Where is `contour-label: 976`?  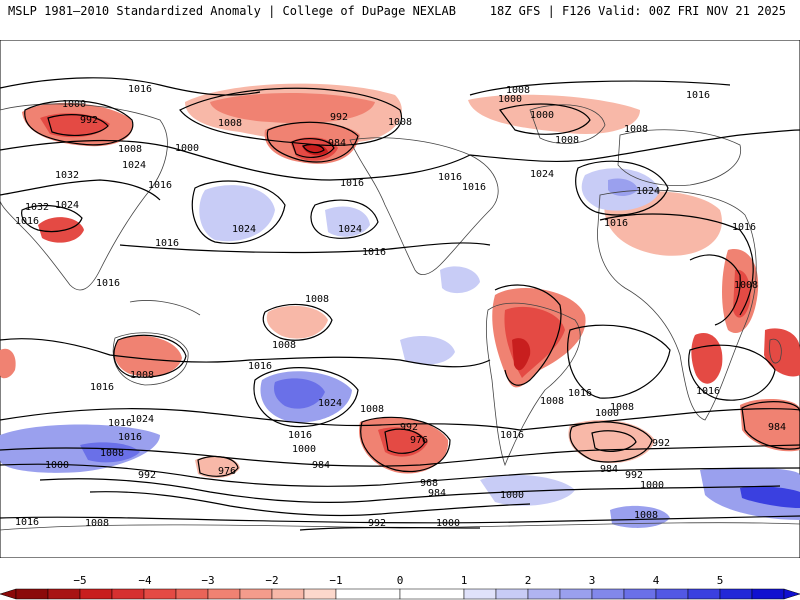
contour-label: 976 is located at coordinates (227, 471).